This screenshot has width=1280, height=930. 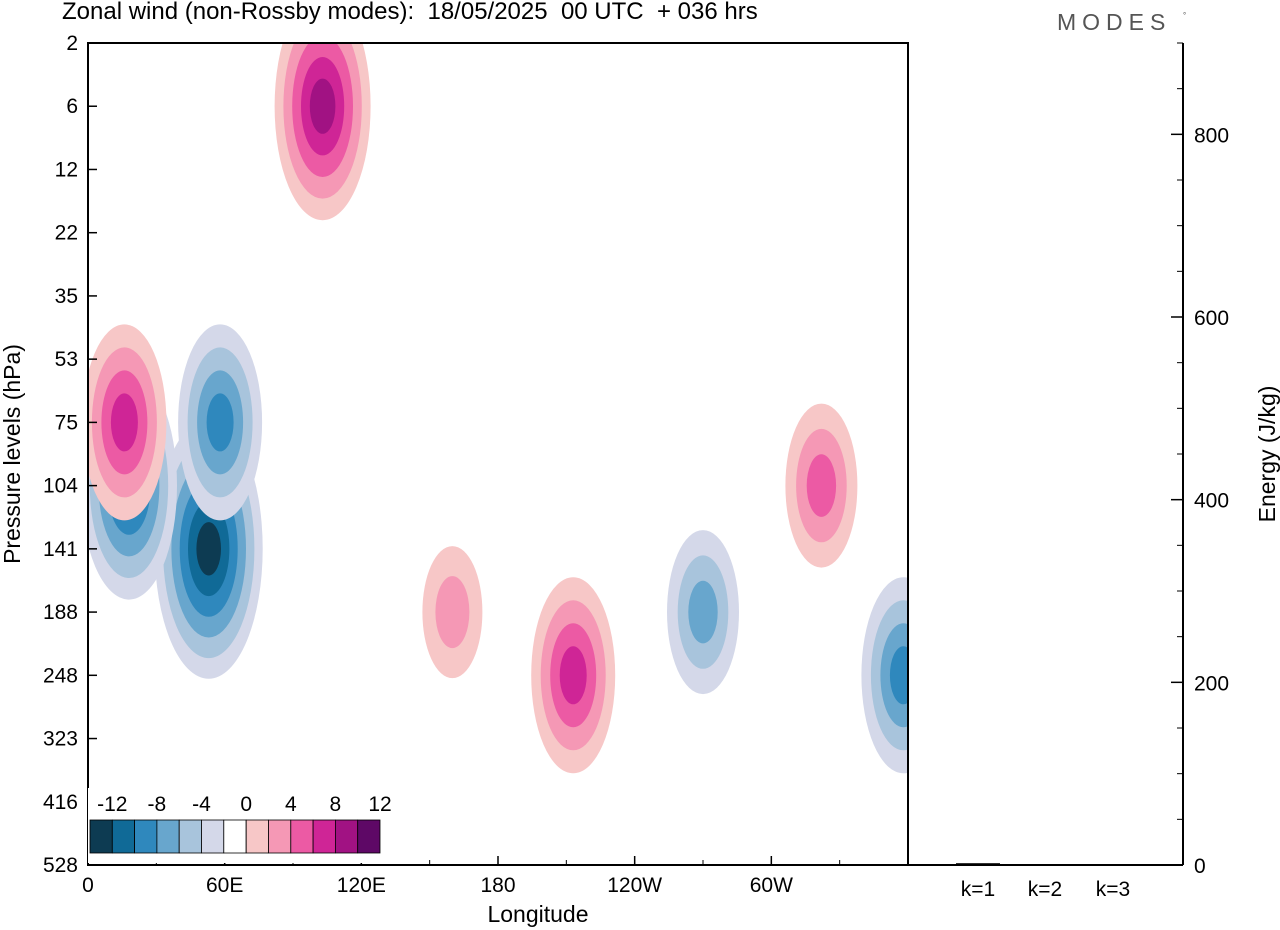 I want to click on x-tick-label: 120W, so click(x=634, y=885).